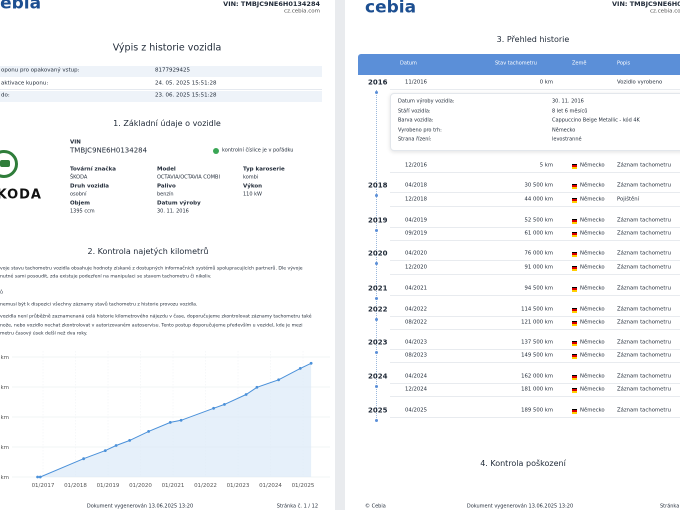  What do you see at coordinates (416, 120) in the screenshot?
I see `detail-label: Barva vozidla:` at bounding box center [416, 120].